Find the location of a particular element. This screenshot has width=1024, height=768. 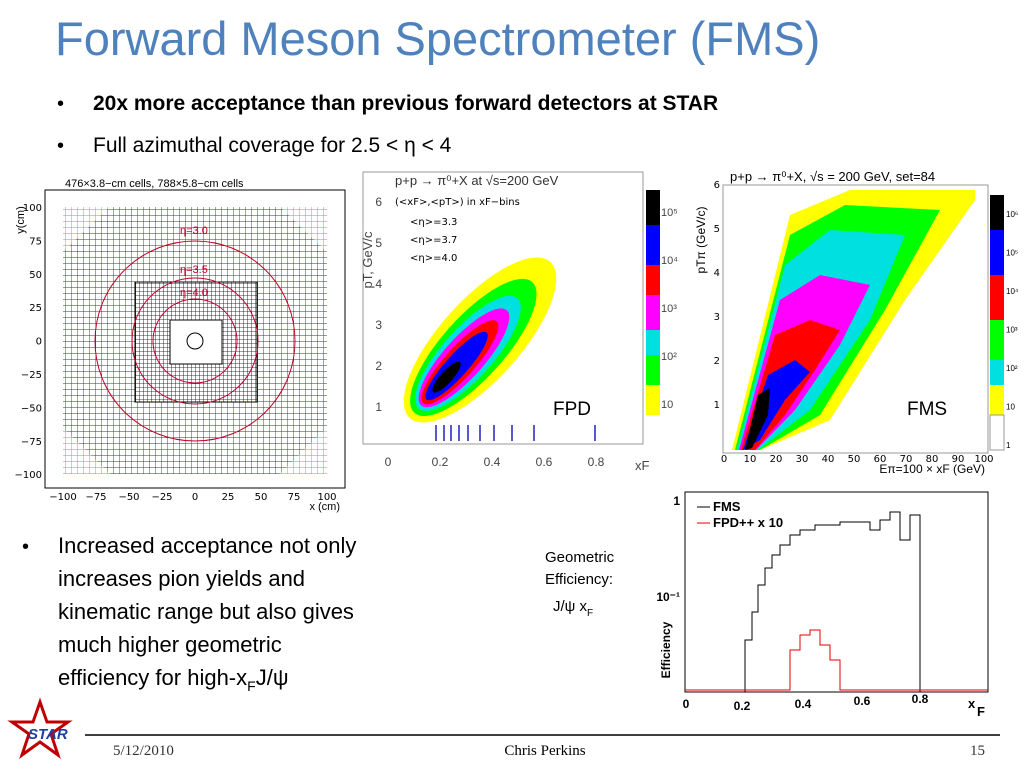

efficiency-plot is located at coordinates (836, 592).